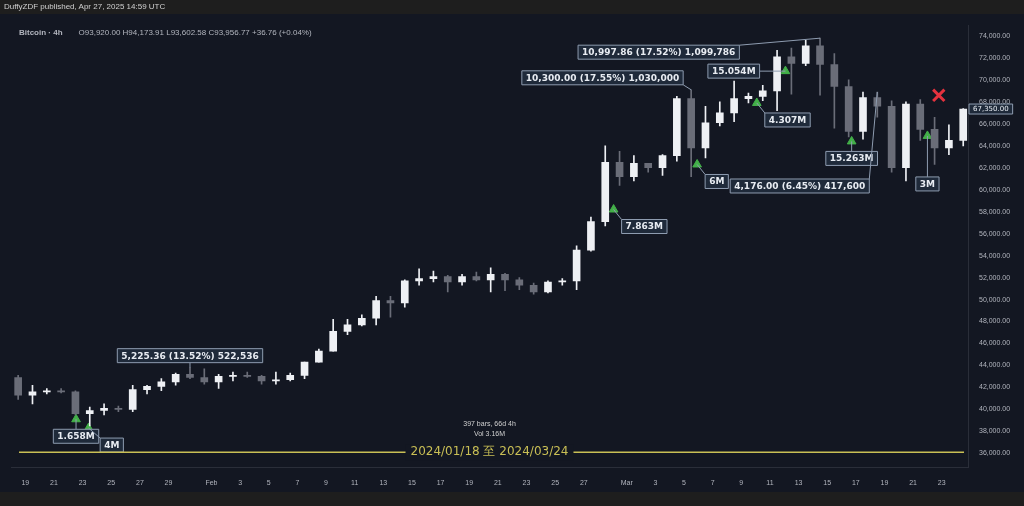 This screenshot has height=506, width=1024. What do you see at coordinates (851, 158) in the screenshot?
I see `annotation: 15.263M` at bounding box center [851, 158].